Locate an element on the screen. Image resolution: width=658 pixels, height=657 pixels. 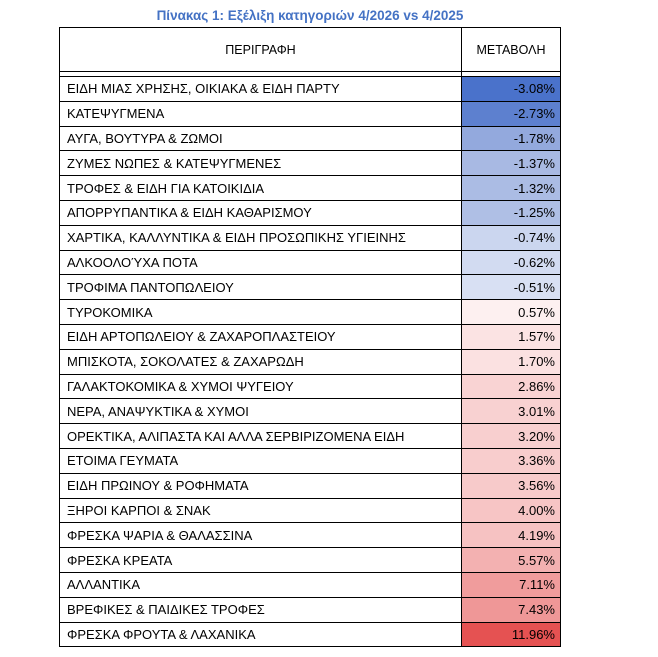
category-description-cell: ΑΠΟΡΡΥΠΑΝΤΙΚΑ & ΕΙΔΗ ΚΑΘΑΡΙΣΜΟΥ is located at coordinates (260, 213).